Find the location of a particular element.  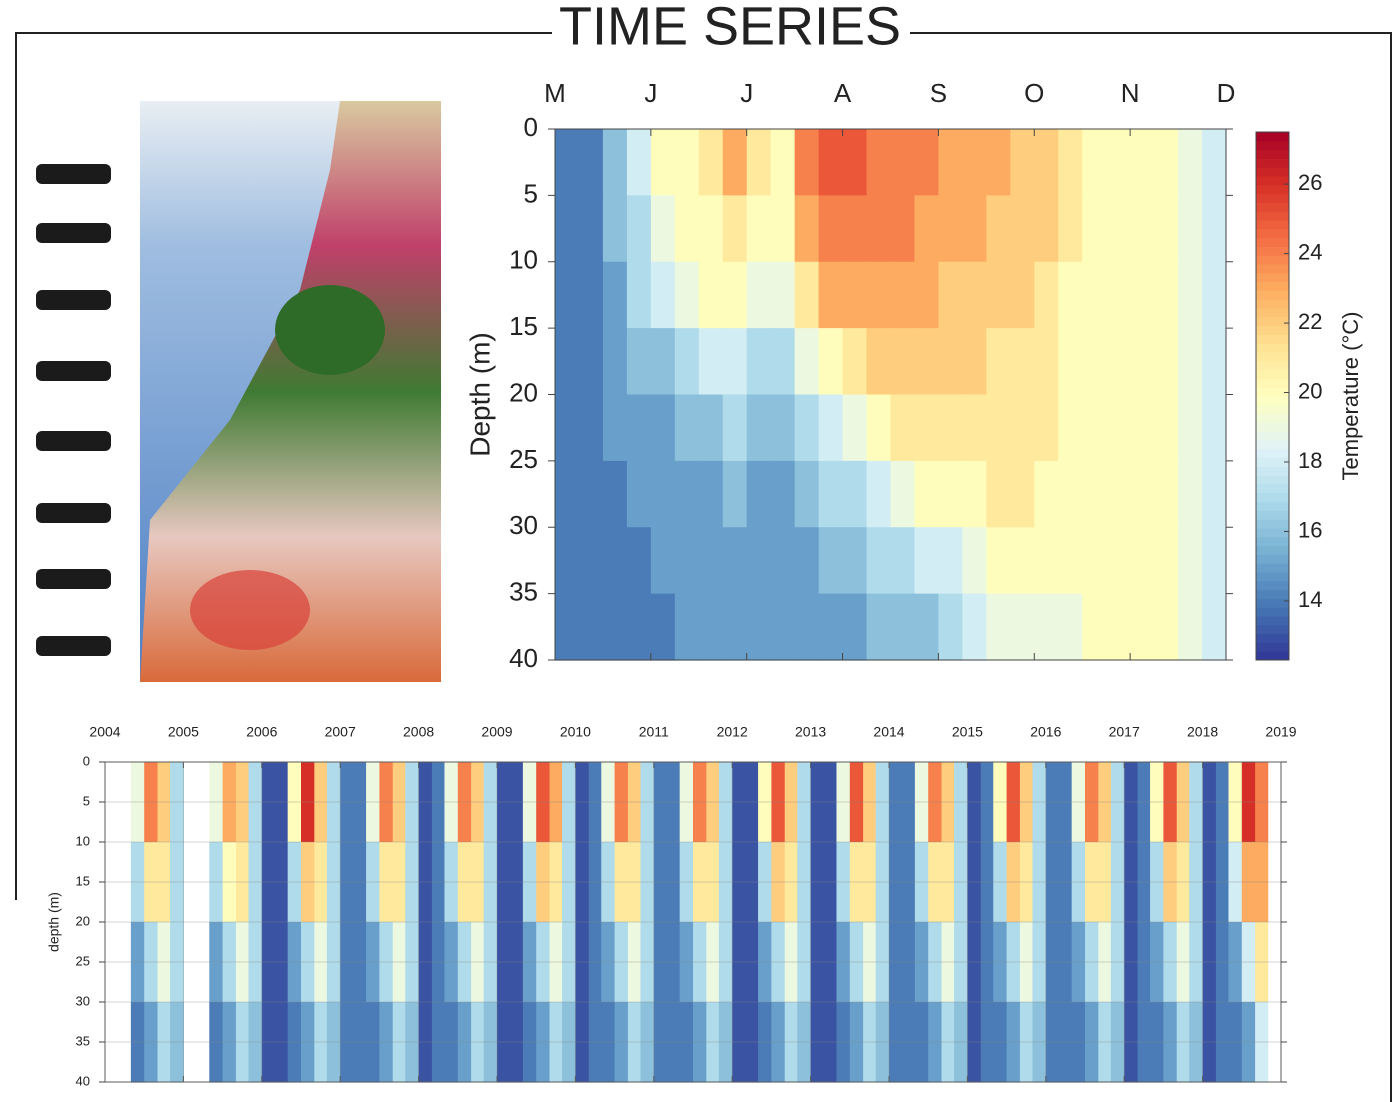

loggers is located at coordinates (73, 410).